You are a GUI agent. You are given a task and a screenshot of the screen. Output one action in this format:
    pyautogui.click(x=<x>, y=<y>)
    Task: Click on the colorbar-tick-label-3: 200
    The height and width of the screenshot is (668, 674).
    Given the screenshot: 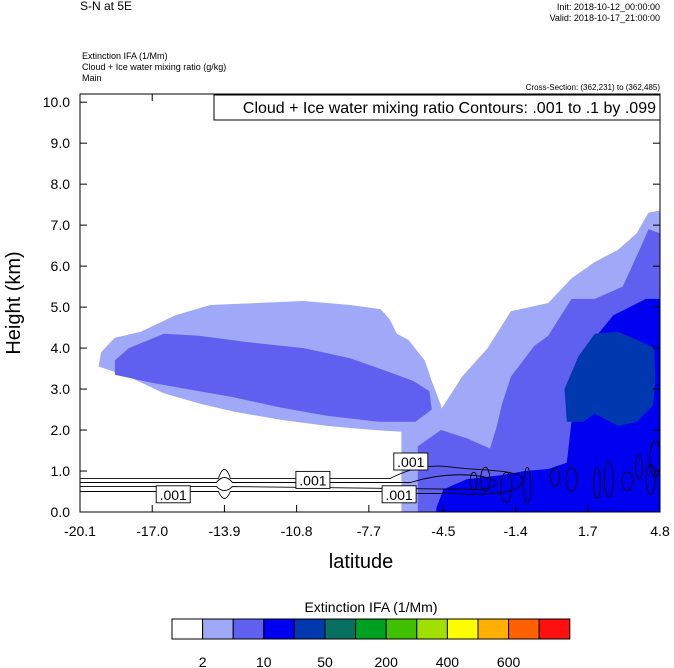 What is the action you would take?
    pyautogui.click(x=387, y=661)
    